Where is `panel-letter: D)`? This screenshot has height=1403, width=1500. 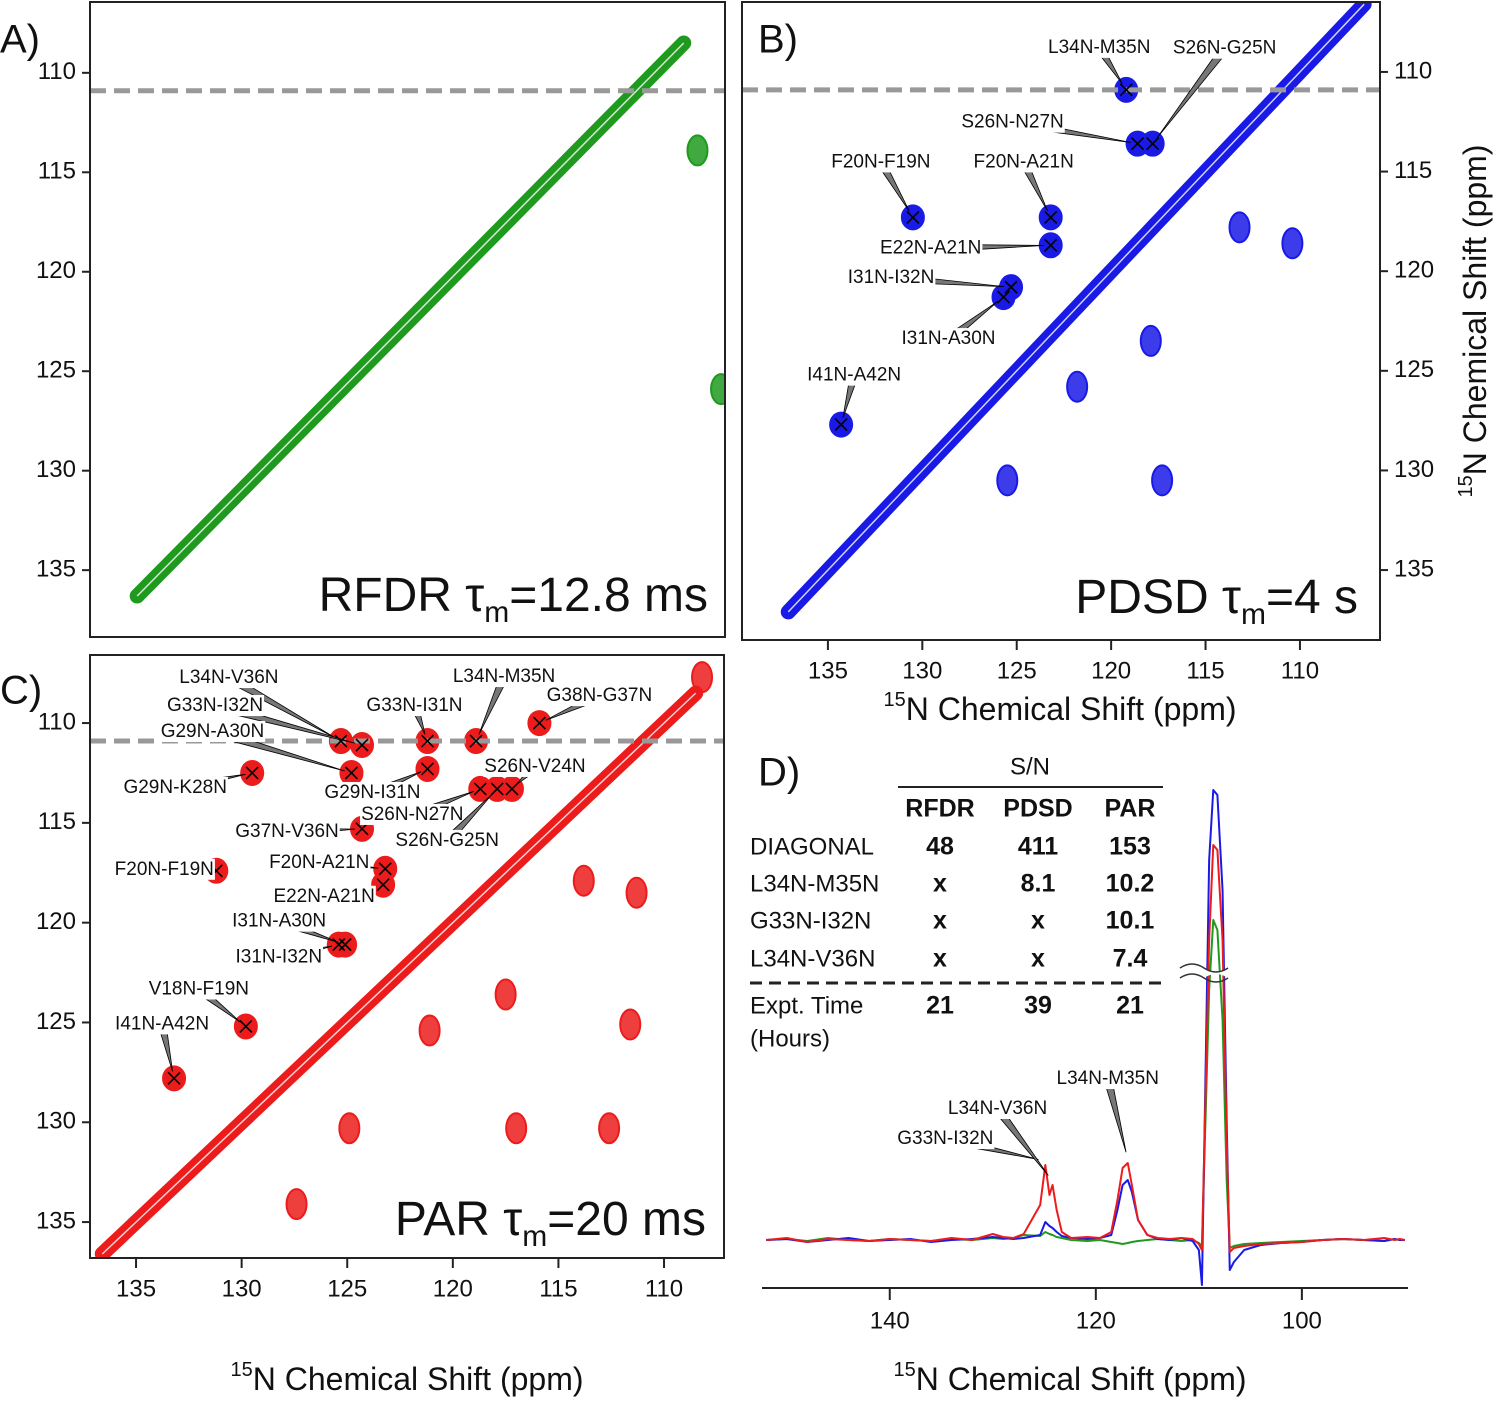 panel-letter: D) is located at coordinates (779, 773).